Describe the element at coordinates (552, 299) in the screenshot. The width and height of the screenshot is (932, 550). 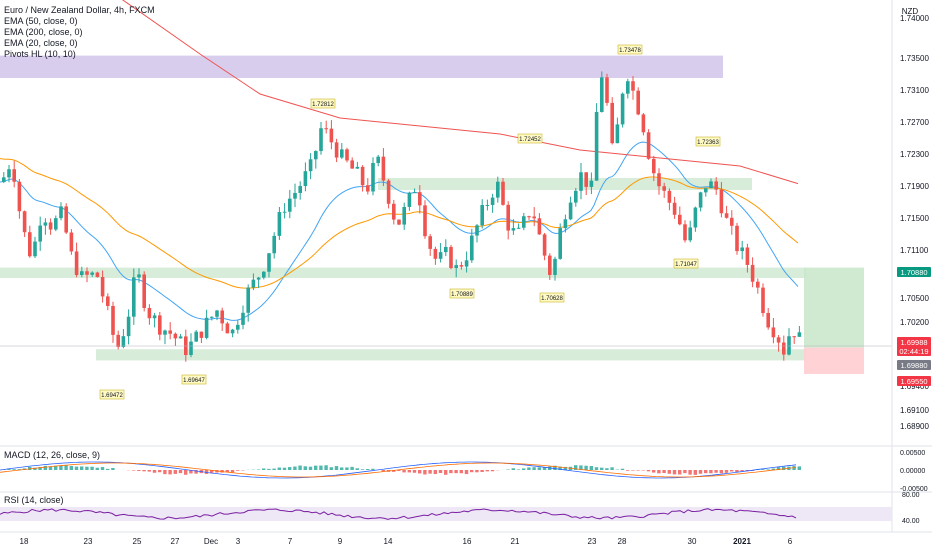
I see `svg-text: 1.70628` at that location.